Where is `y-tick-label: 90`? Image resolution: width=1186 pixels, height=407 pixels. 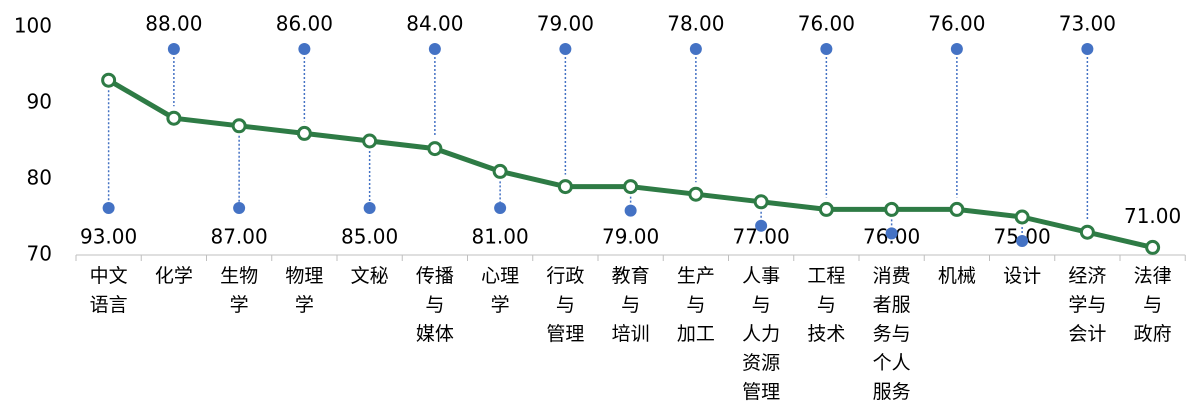 y-tick-label: 90 is located at coordinates (39, 102).